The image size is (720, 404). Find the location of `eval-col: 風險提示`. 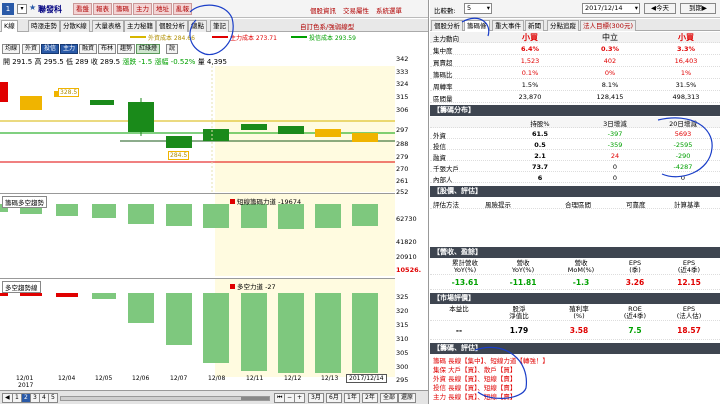

eval-col: 風險提示 is located at coordinates (498, 205).